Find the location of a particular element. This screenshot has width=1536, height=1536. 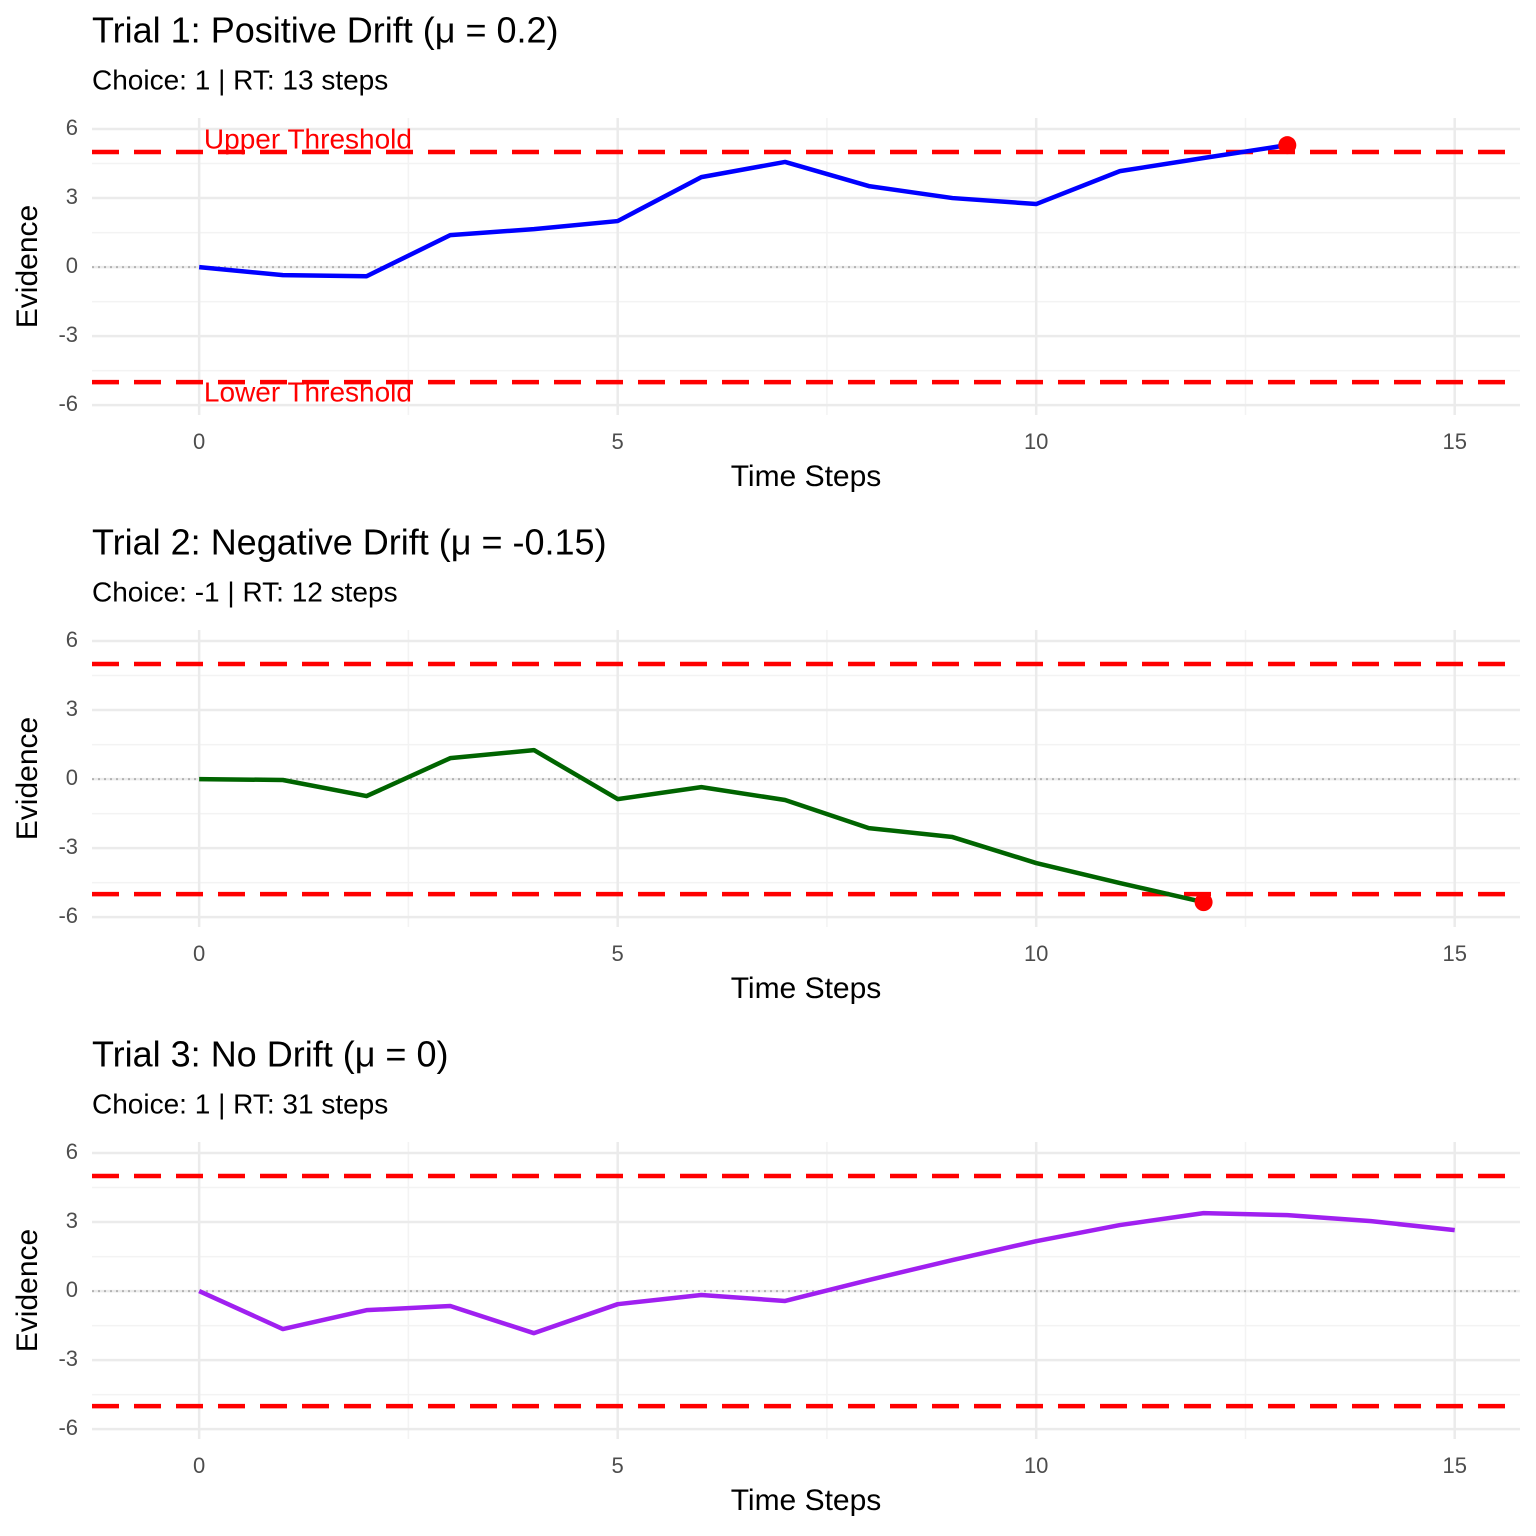

annotation: Upper Threshold is located at coordinates (308, 138).